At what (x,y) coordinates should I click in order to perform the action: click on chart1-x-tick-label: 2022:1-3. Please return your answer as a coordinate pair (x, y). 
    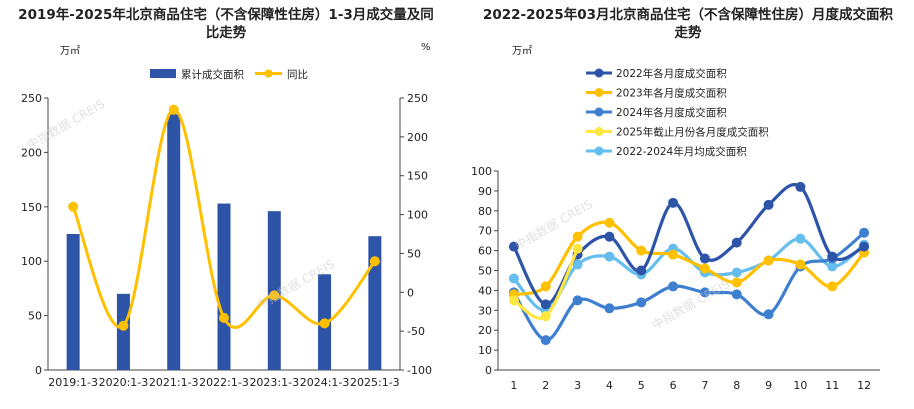
    Looking at the image, I should click on (224, 382).